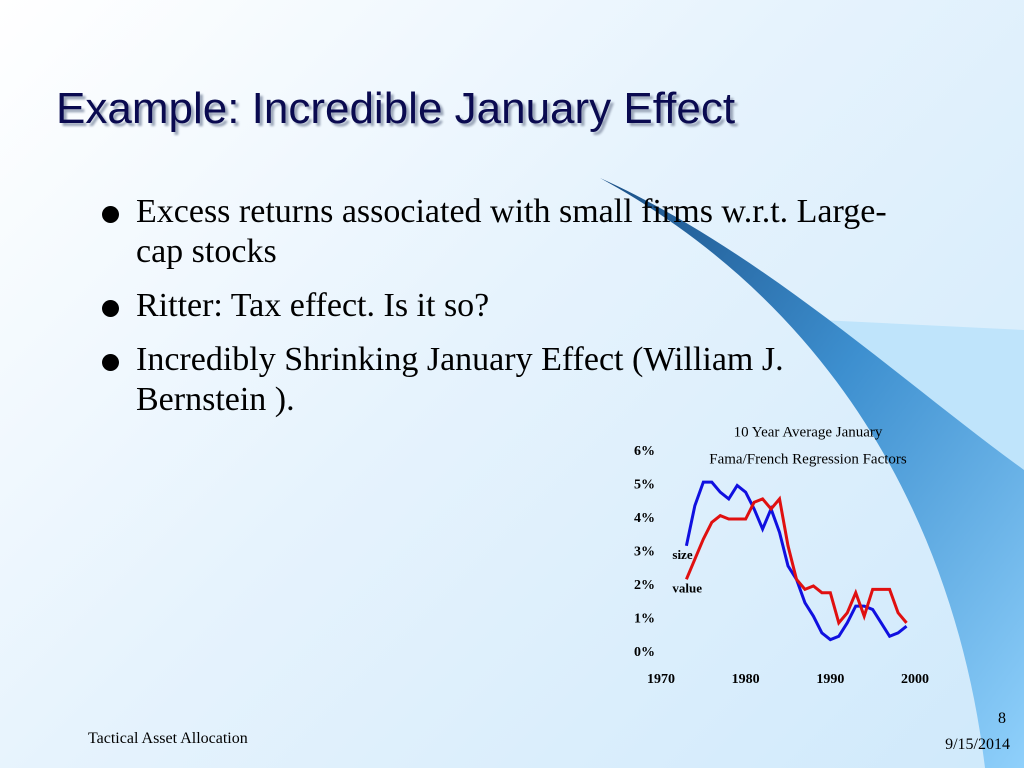  Describe the element at coordinates (687, 587) in the screenshot. I see `series-label: value` at that location.